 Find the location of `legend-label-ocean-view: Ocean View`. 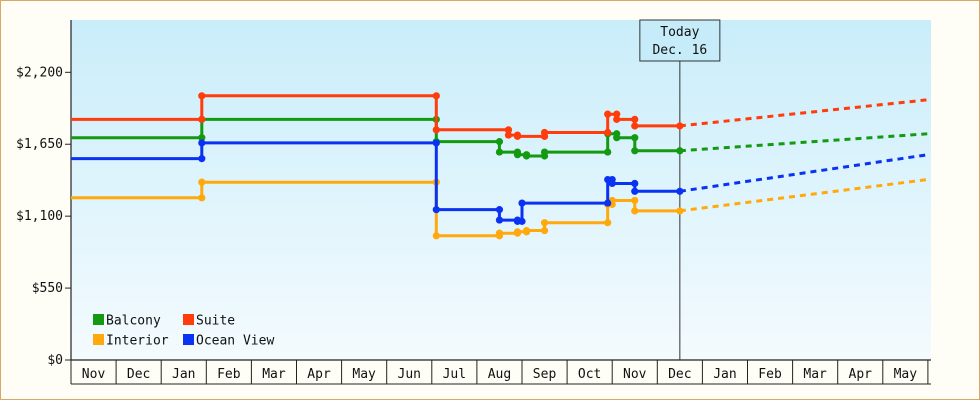

legend-label-ocean-view: Ocean View is located at coordinates (235, 341).